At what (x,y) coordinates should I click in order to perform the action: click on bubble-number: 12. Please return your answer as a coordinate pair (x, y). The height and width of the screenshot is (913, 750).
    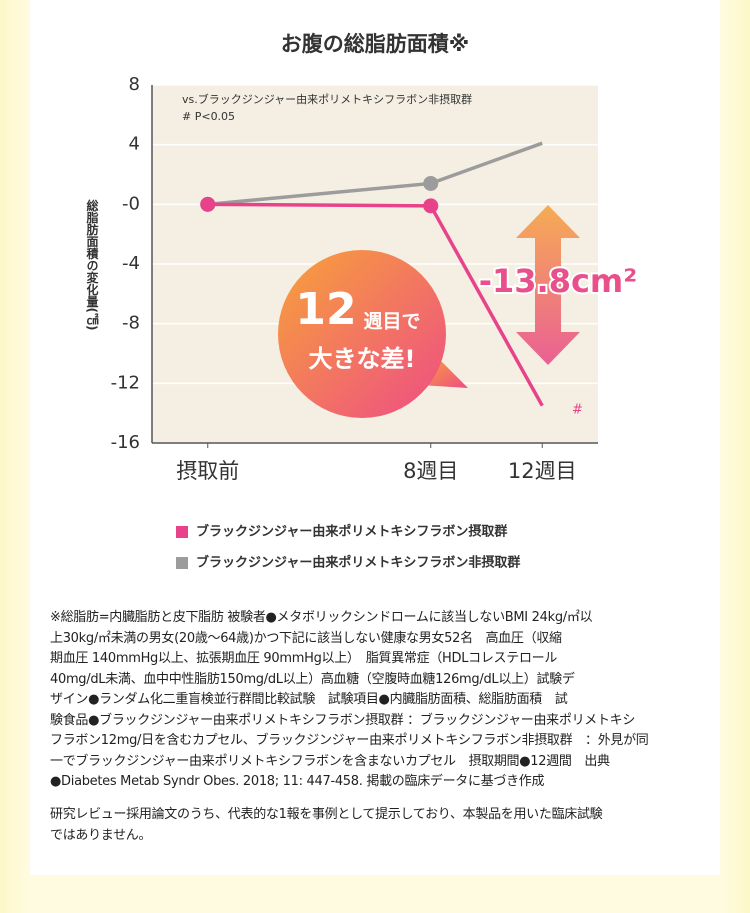
    Looking at the image, I should click on (325, 309).